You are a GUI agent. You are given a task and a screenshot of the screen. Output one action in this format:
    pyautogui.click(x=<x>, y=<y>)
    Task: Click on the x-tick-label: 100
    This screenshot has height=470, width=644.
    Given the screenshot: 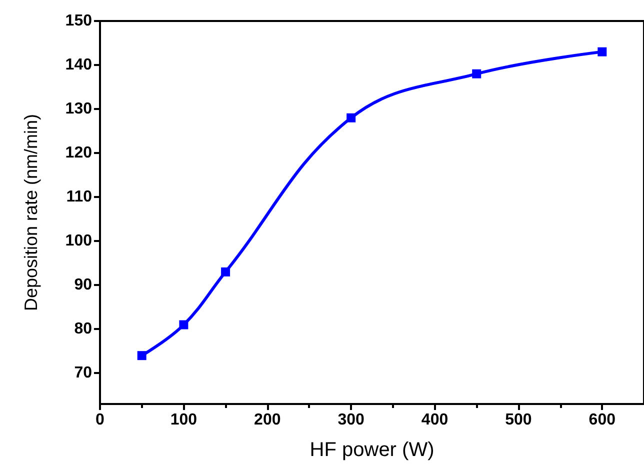 What is the action you would take?
    pyautogui.click(x=184, y=420)
    